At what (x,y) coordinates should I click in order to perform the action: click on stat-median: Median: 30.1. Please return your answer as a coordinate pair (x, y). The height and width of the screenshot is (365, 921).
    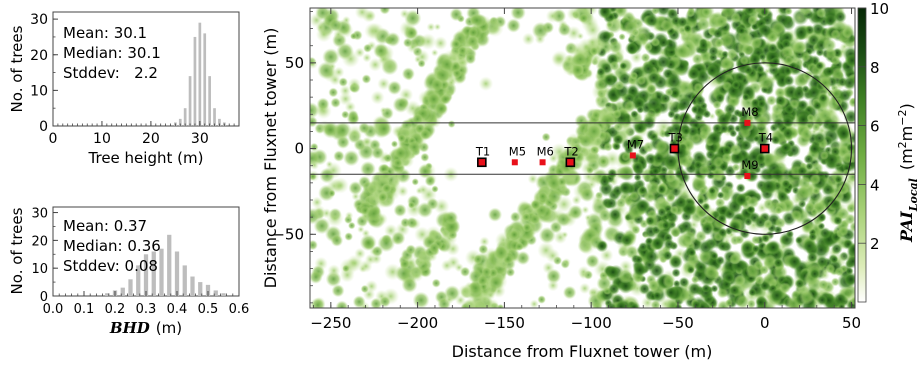
    Looking at the image, I should click on (112, 53).